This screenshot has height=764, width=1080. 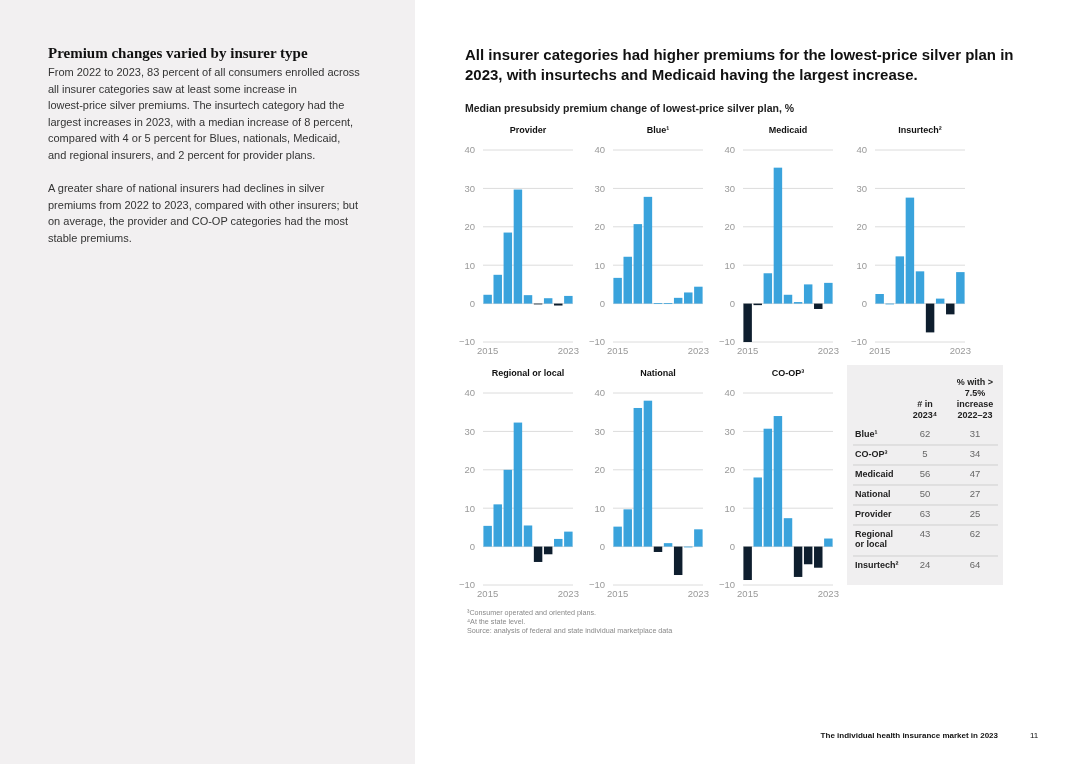 What do you see at coordinates (877, 565) in the screenshot?
I see `category-label: Insurtech²` at bounding box center [877, 565].